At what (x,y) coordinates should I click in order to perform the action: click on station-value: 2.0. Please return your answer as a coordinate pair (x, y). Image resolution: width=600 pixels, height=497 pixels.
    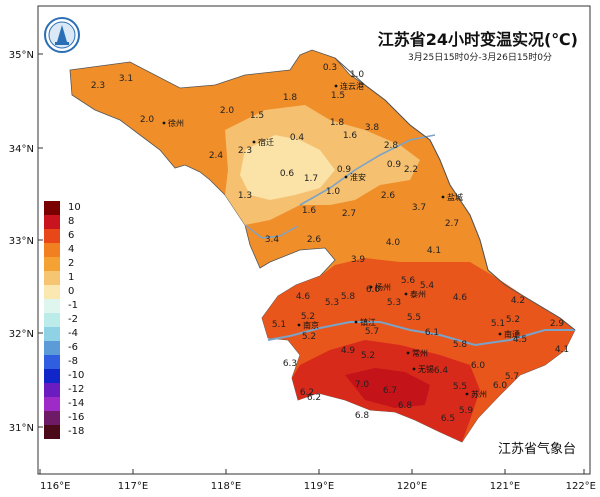
    Looking at the image, I should click on (227, 111).